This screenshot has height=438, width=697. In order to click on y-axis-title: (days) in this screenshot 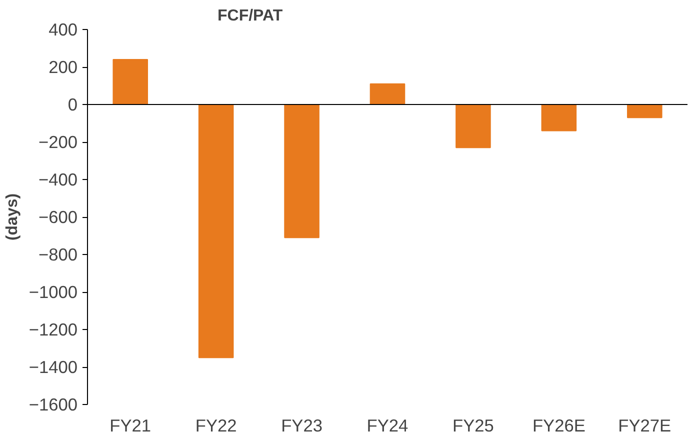, I will do `click(12, 217)`.